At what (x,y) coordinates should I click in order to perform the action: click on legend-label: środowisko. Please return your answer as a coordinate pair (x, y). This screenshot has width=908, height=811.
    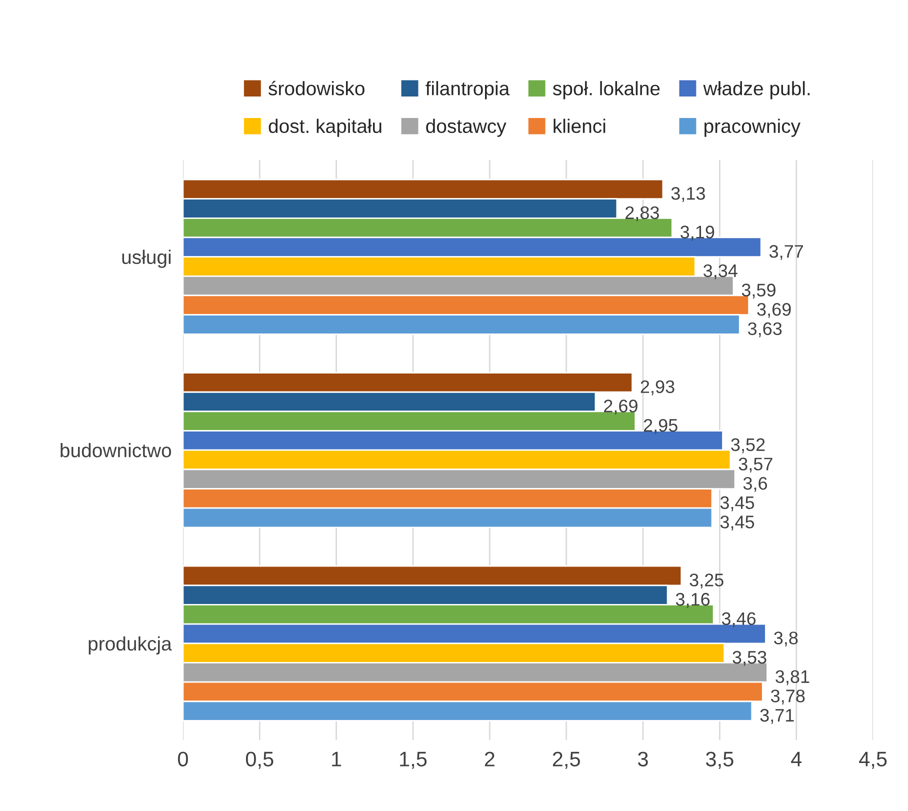
    Looking at the image, I should click on (316, 88).